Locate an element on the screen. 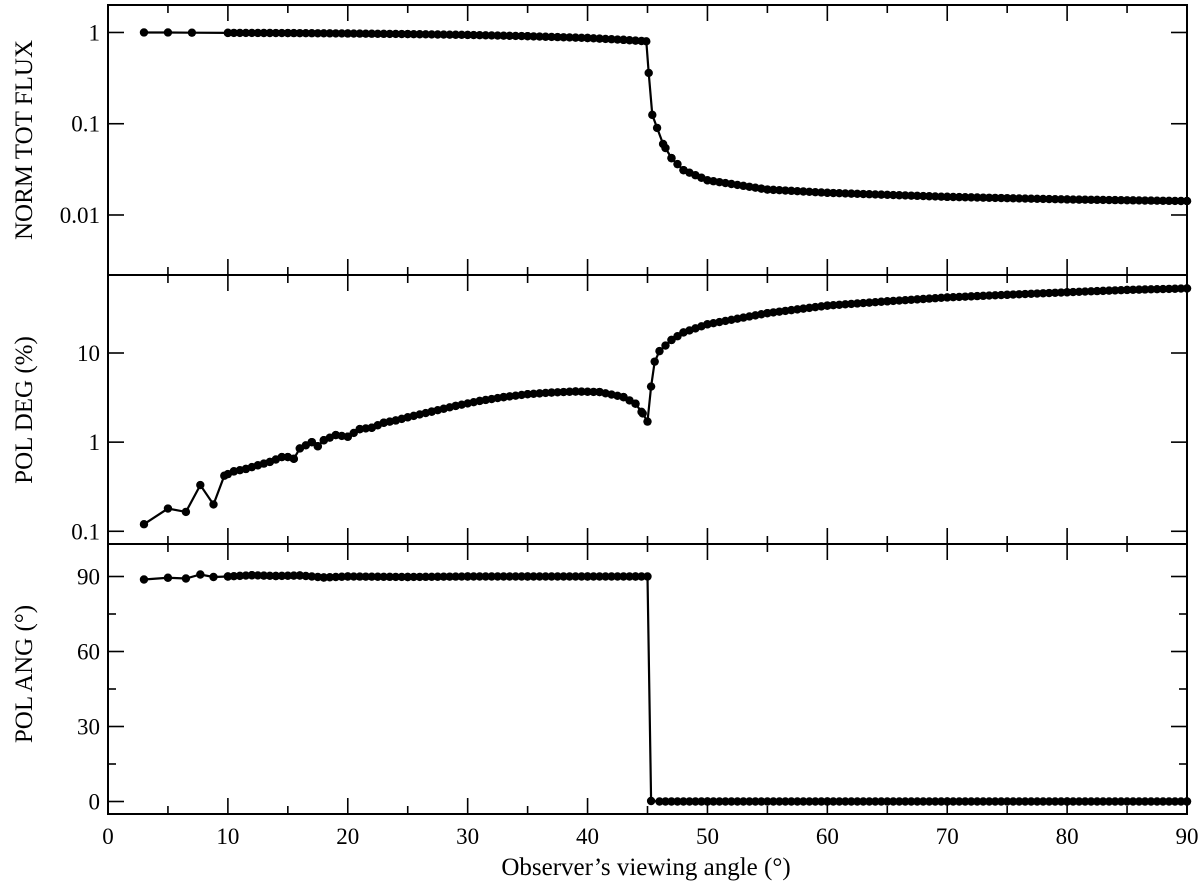 The image size is (1200, 885). pol-ang-x-tick-label: 30 is located at coordinates (467, 836).